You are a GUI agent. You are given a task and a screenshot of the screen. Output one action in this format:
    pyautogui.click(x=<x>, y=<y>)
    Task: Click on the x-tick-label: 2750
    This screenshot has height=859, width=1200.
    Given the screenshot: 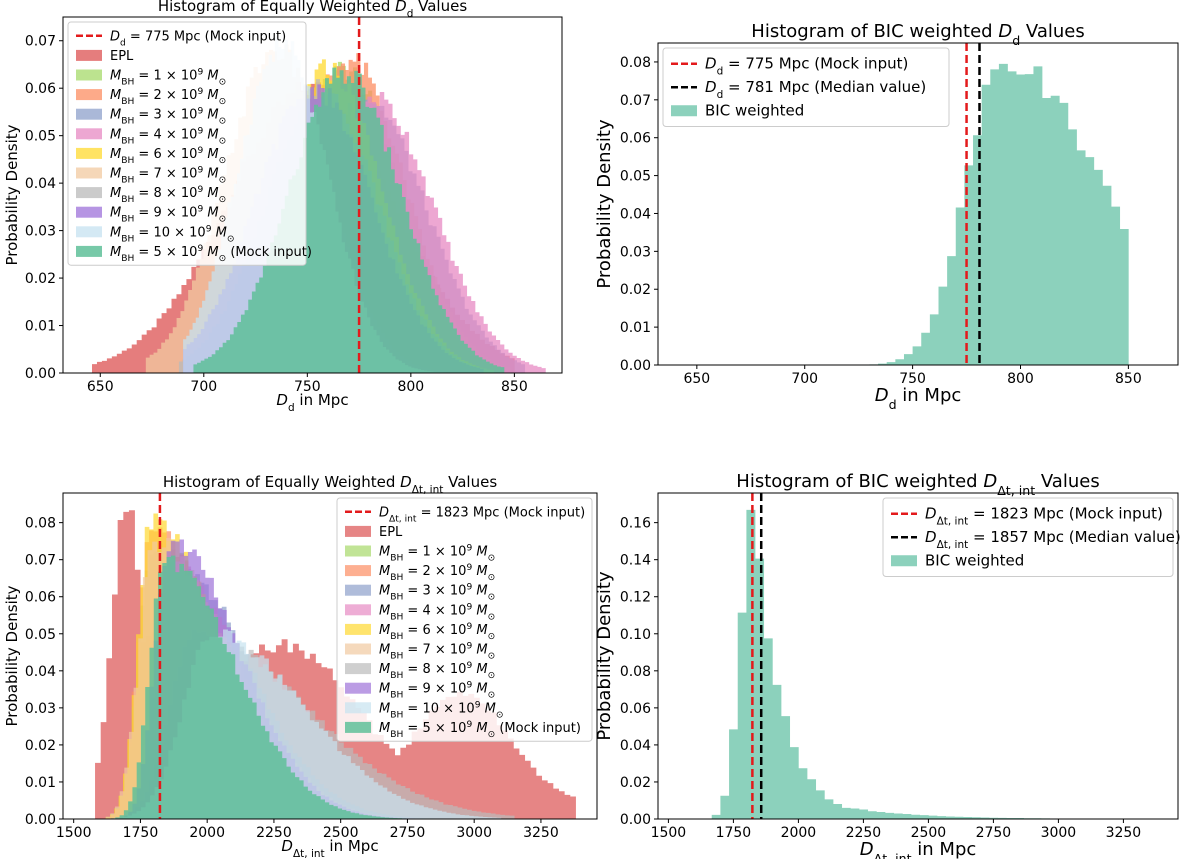 What is the action you would take?
    pyautogui.click(x=994, y=833)
    